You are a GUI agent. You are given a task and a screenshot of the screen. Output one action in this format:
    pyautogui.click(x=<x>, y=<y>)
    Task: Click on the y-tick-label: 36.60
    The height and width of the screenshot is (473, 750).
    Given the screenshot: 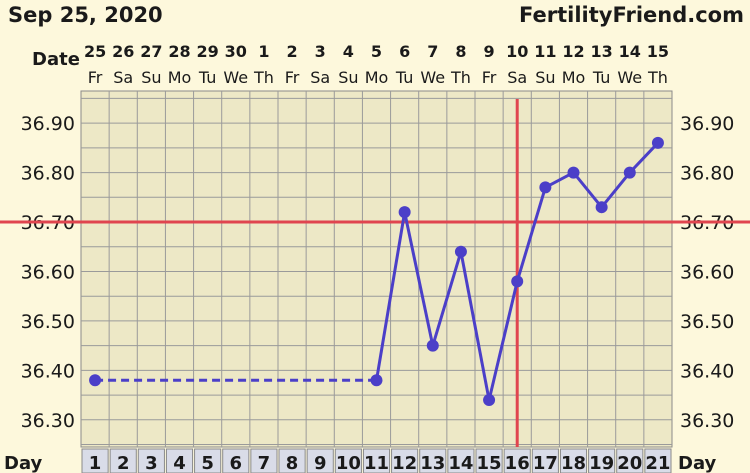 What is the action you would take?
    pyautogui.click(x=48, y=272)
    